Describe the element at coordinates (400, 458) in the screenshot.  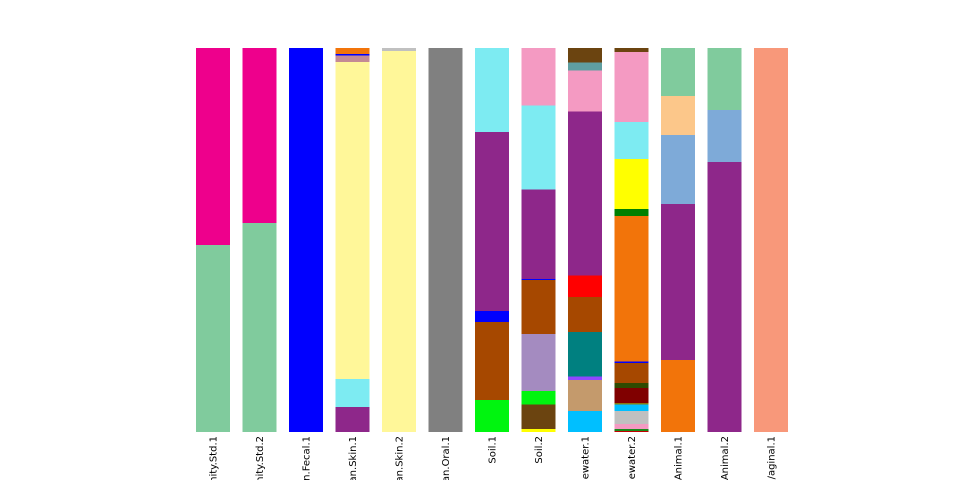
I see `x-tick-label: an.Skin.2` at that location.